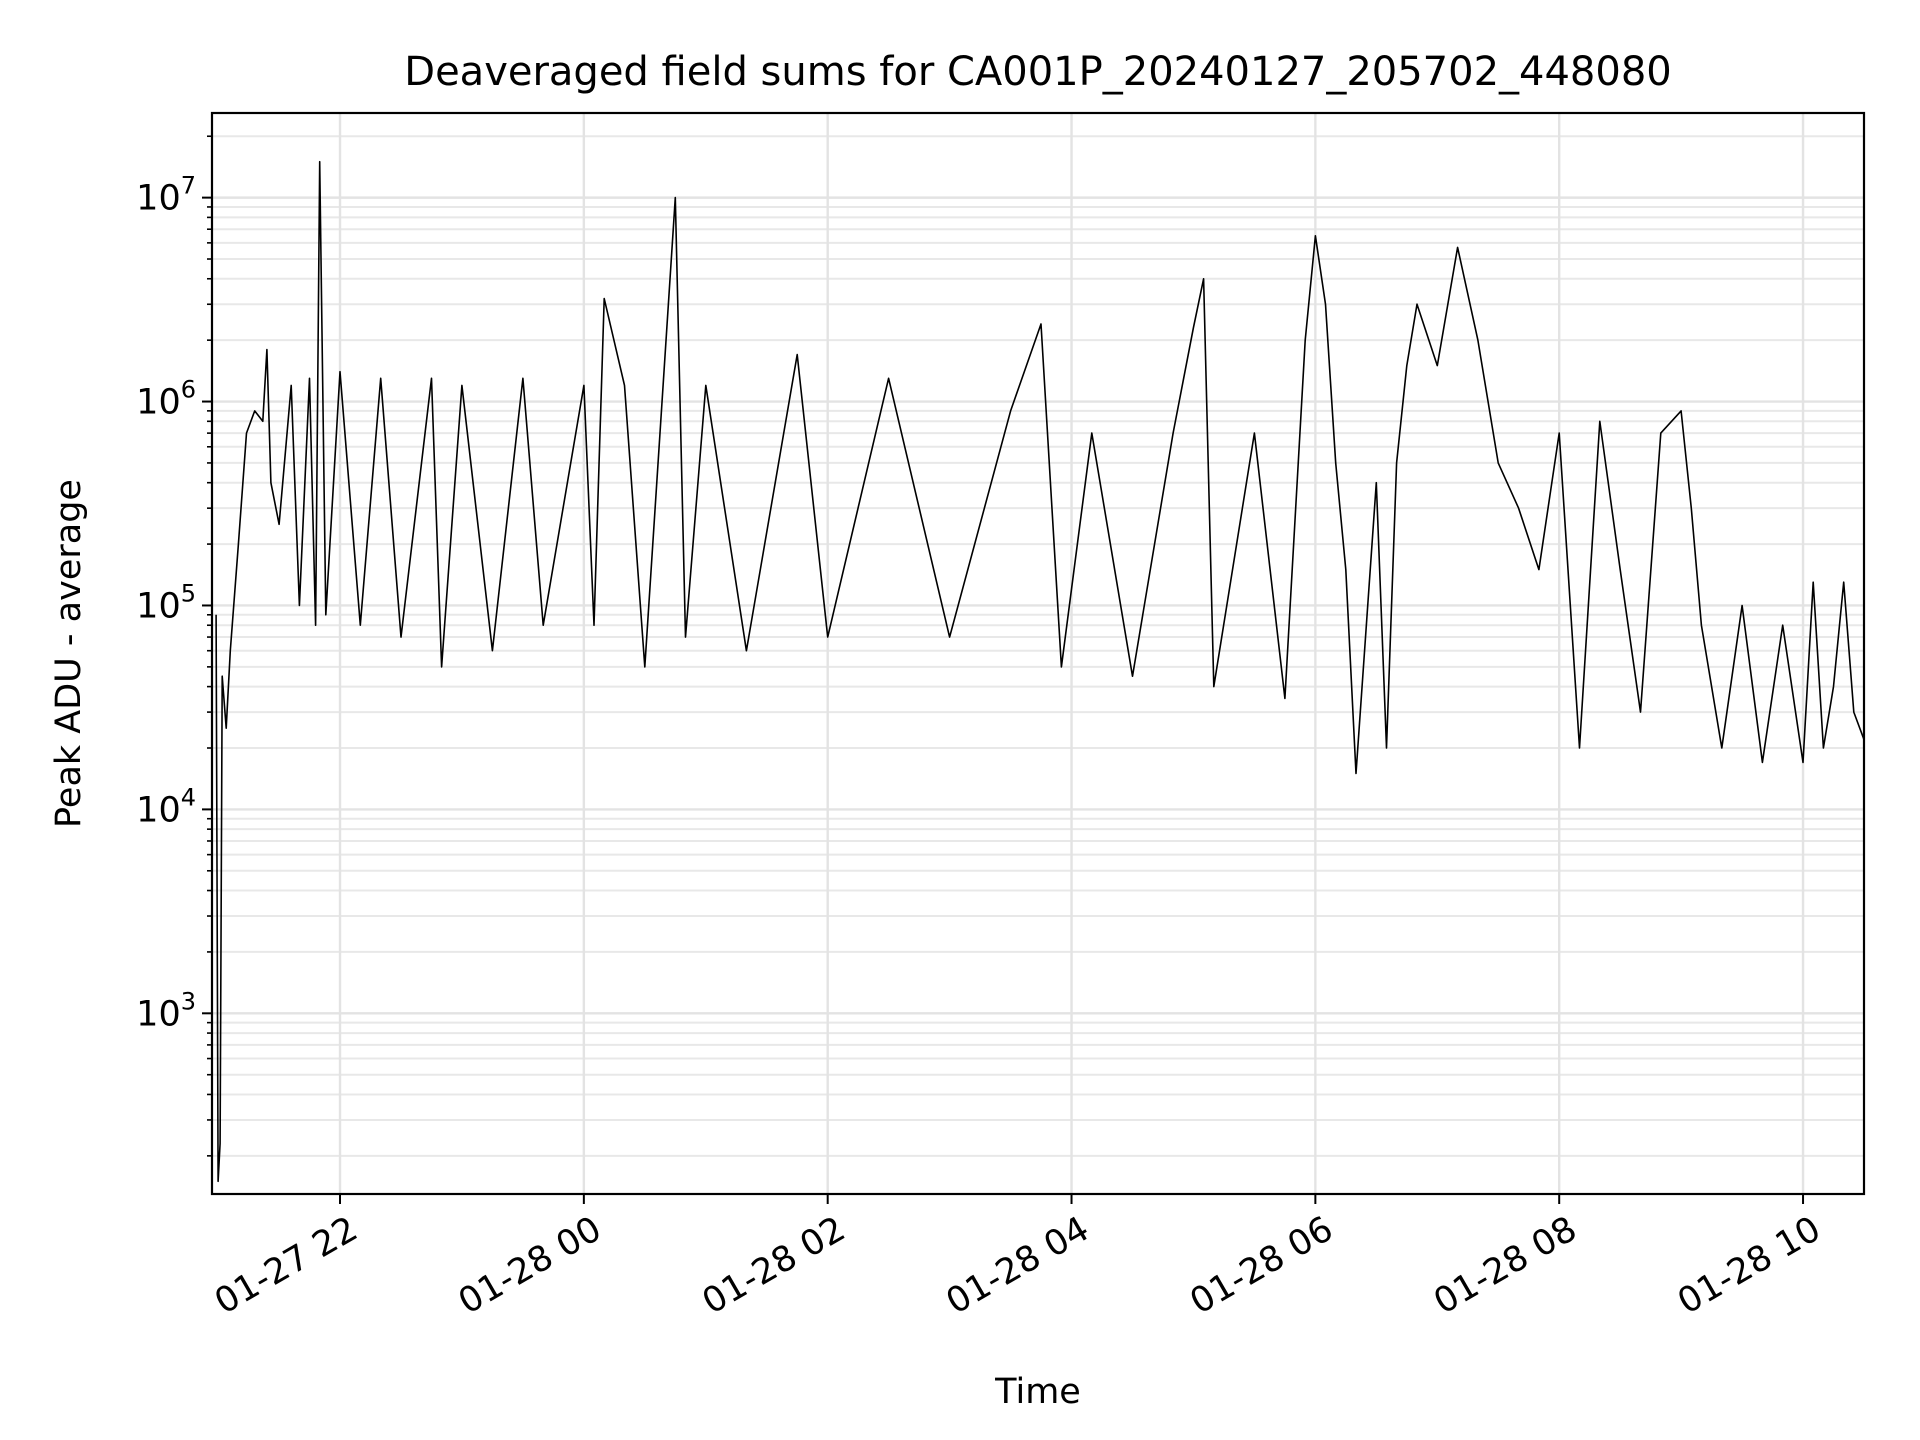 This screenshot has height=1440, width=1920. What do you see at coordinates (166, 1010) in the screenshot?
I see `y-tick-label: 10³` at bounding box center [166, 1010].